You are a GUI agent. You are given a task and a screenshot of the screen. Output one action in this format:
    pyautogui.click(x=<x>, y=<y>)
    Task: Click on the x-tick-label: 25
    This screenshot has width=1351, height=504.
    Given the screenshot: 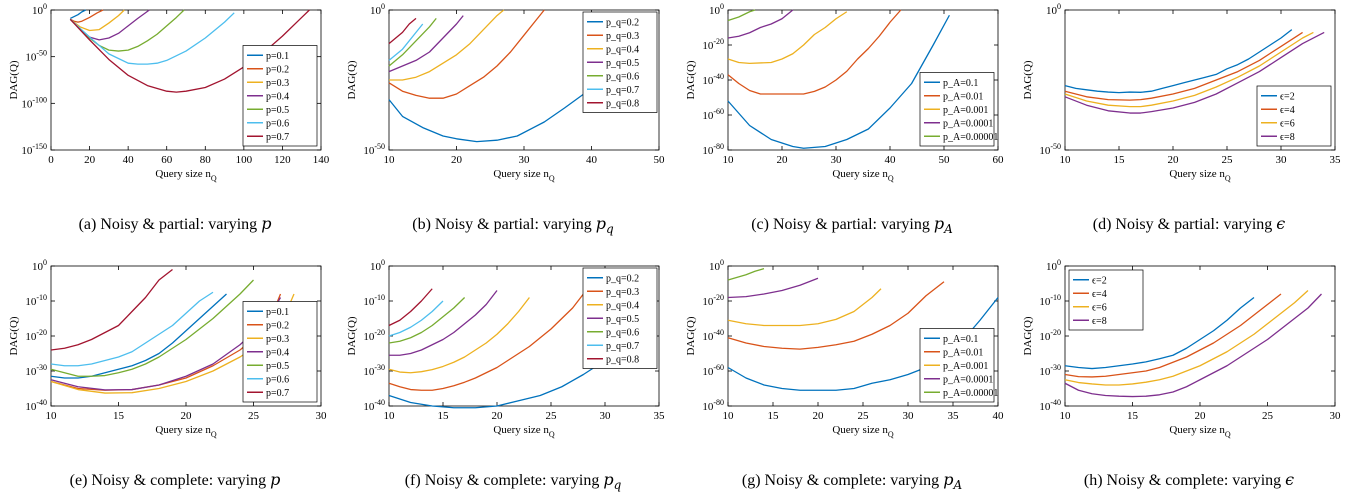 What is the action you would take?
    pyautogui.click(x=254, y=416)
    